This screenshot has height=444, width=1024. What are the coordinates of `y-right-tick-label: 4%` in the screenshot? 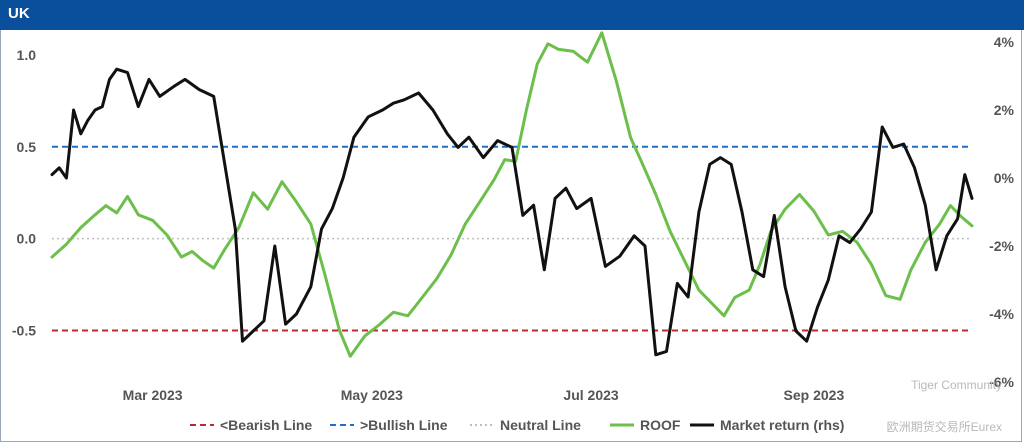 It's located at (1004, 42).